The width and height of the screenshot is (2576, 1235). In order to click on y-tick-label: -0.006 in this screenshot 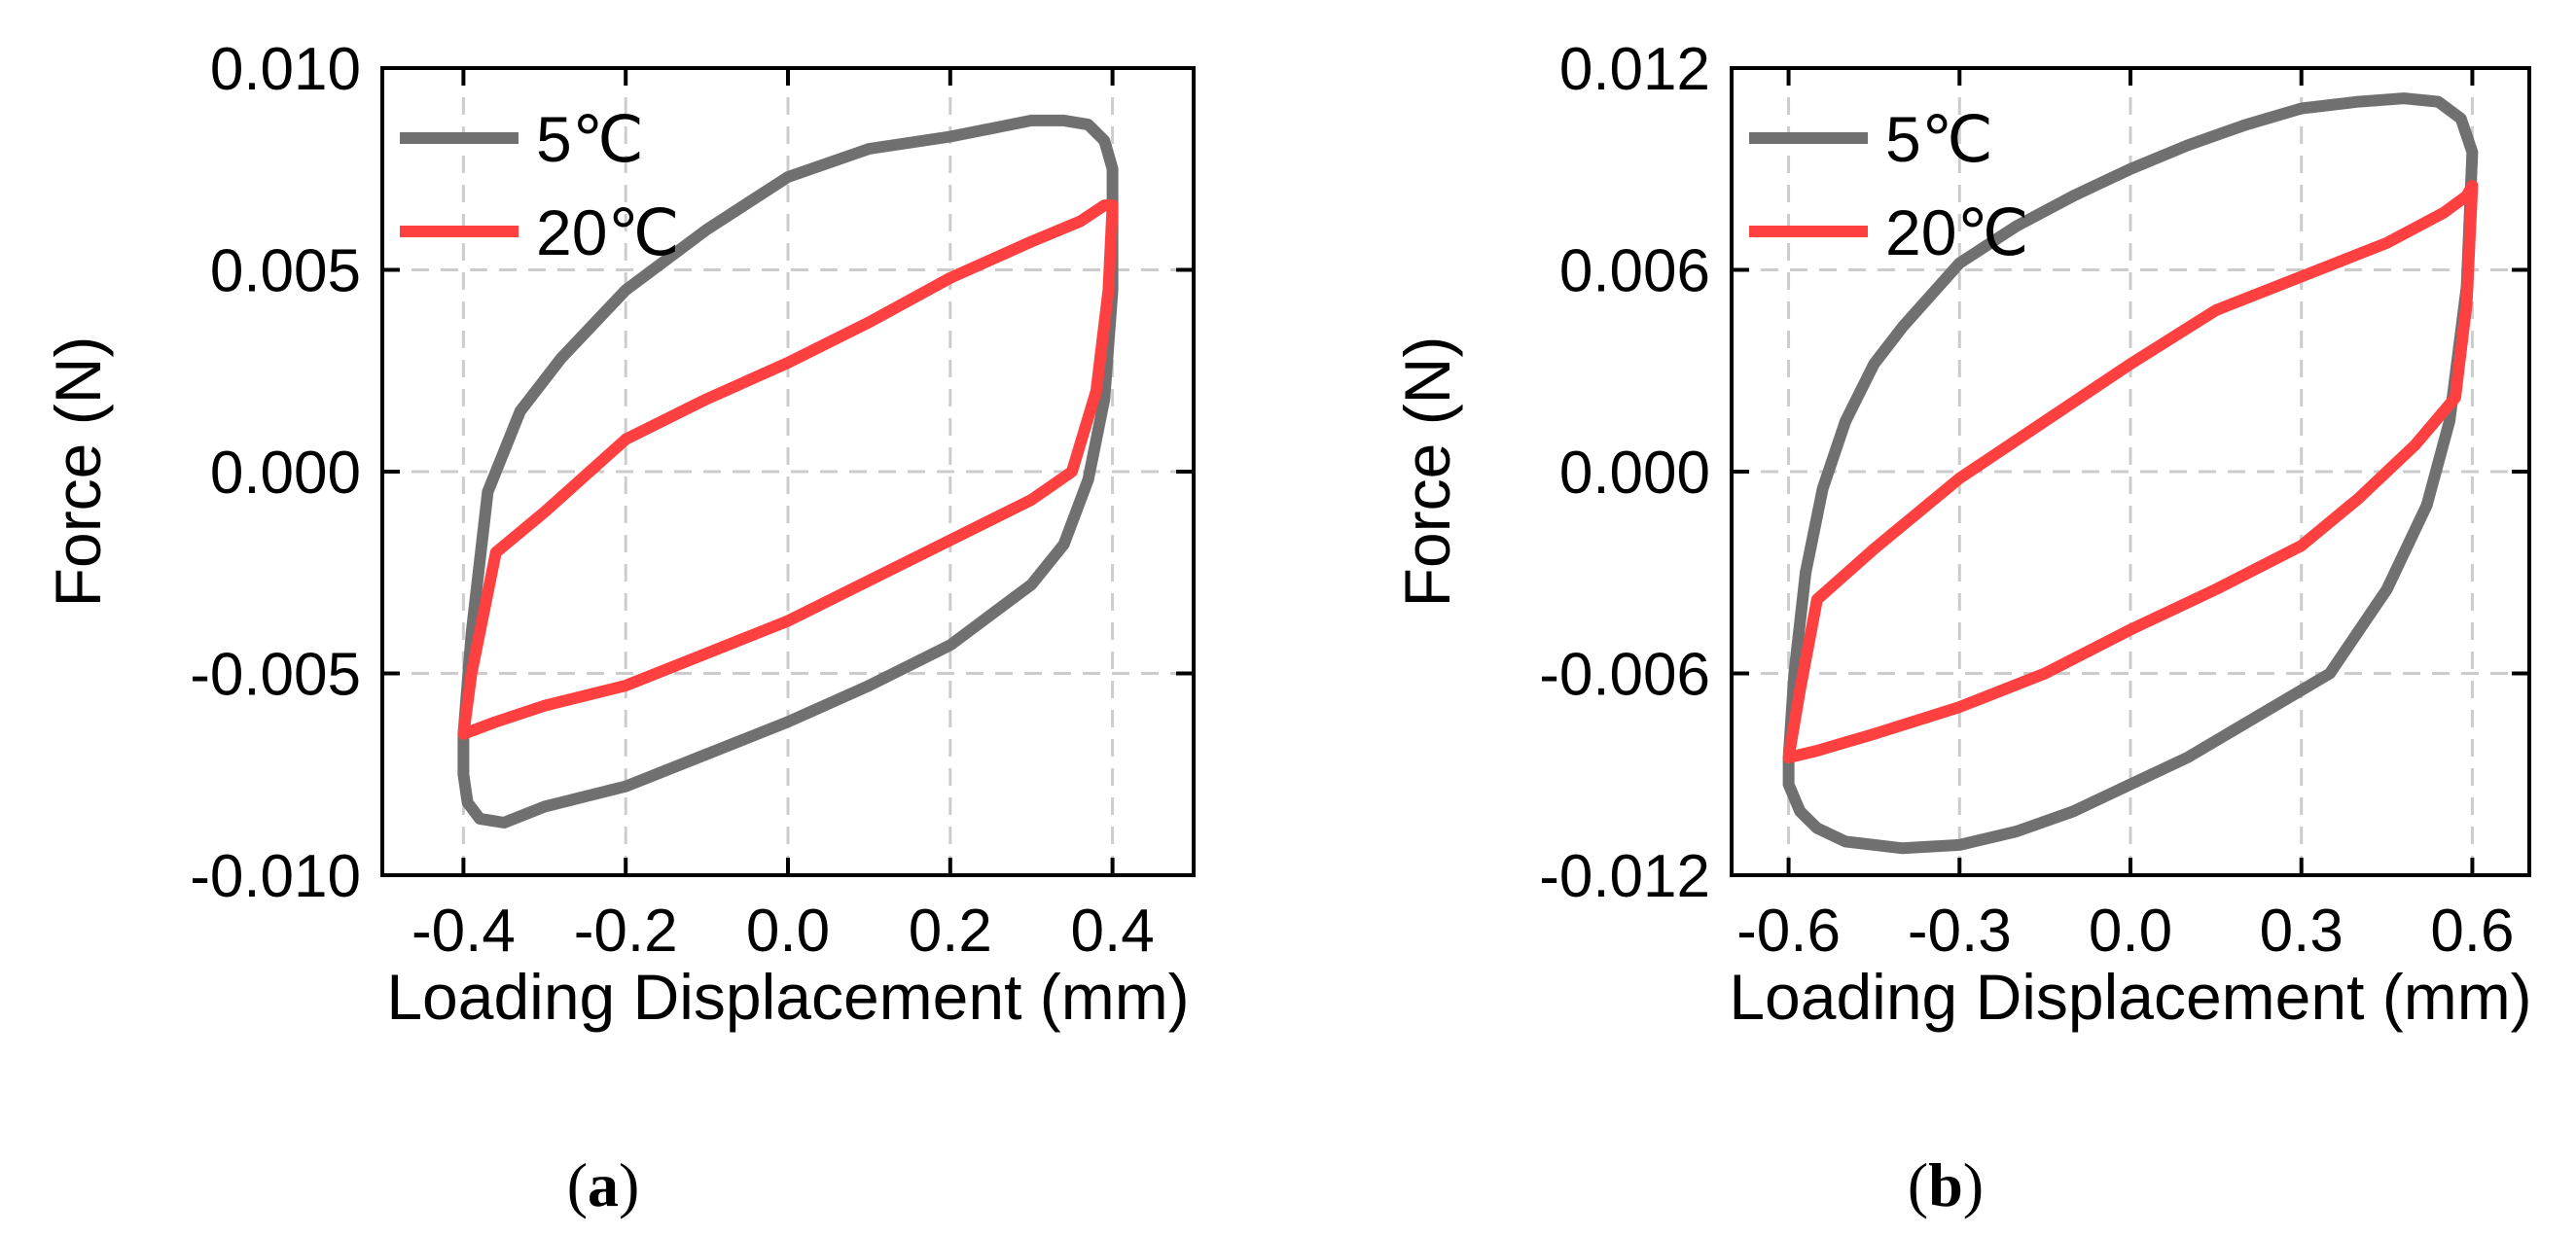, I will do `click(1624, 675)`.